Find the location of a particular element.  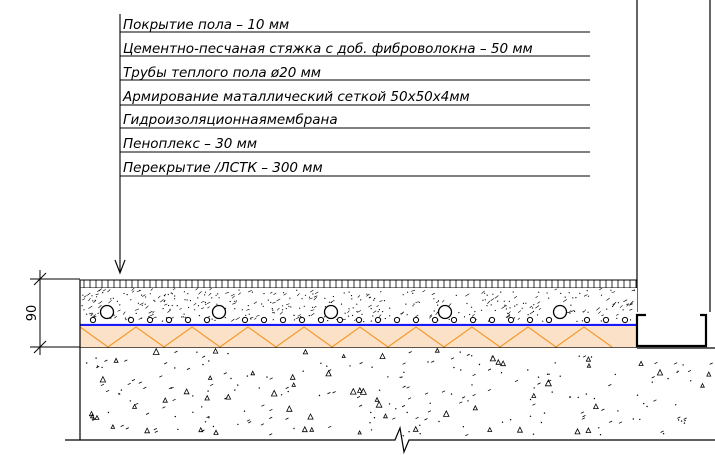

layer-label-insulation: Пеноплекс – 30 мм is located at coordinates (190, 144).